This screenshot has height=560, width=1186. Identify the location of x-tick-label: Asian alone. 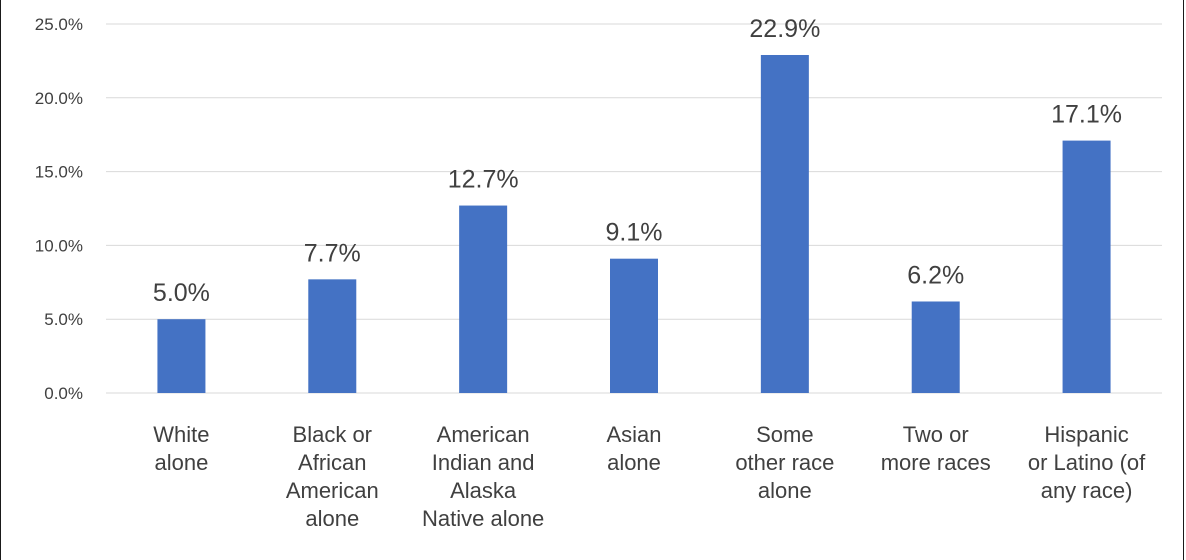
(633, 448).